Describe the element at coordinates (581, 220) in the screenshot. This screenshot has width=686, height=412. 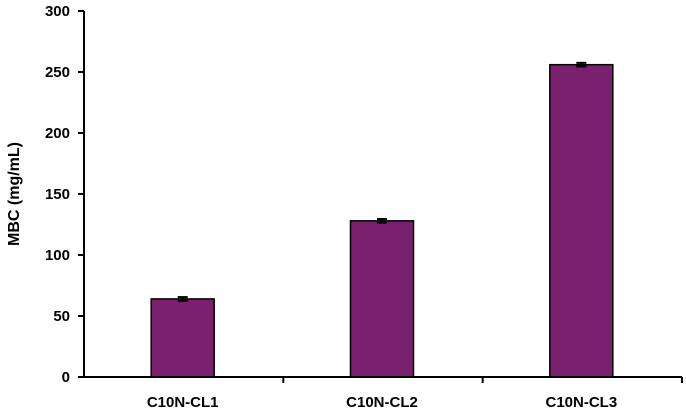
I see `bar-c10n-cl3` at that location.